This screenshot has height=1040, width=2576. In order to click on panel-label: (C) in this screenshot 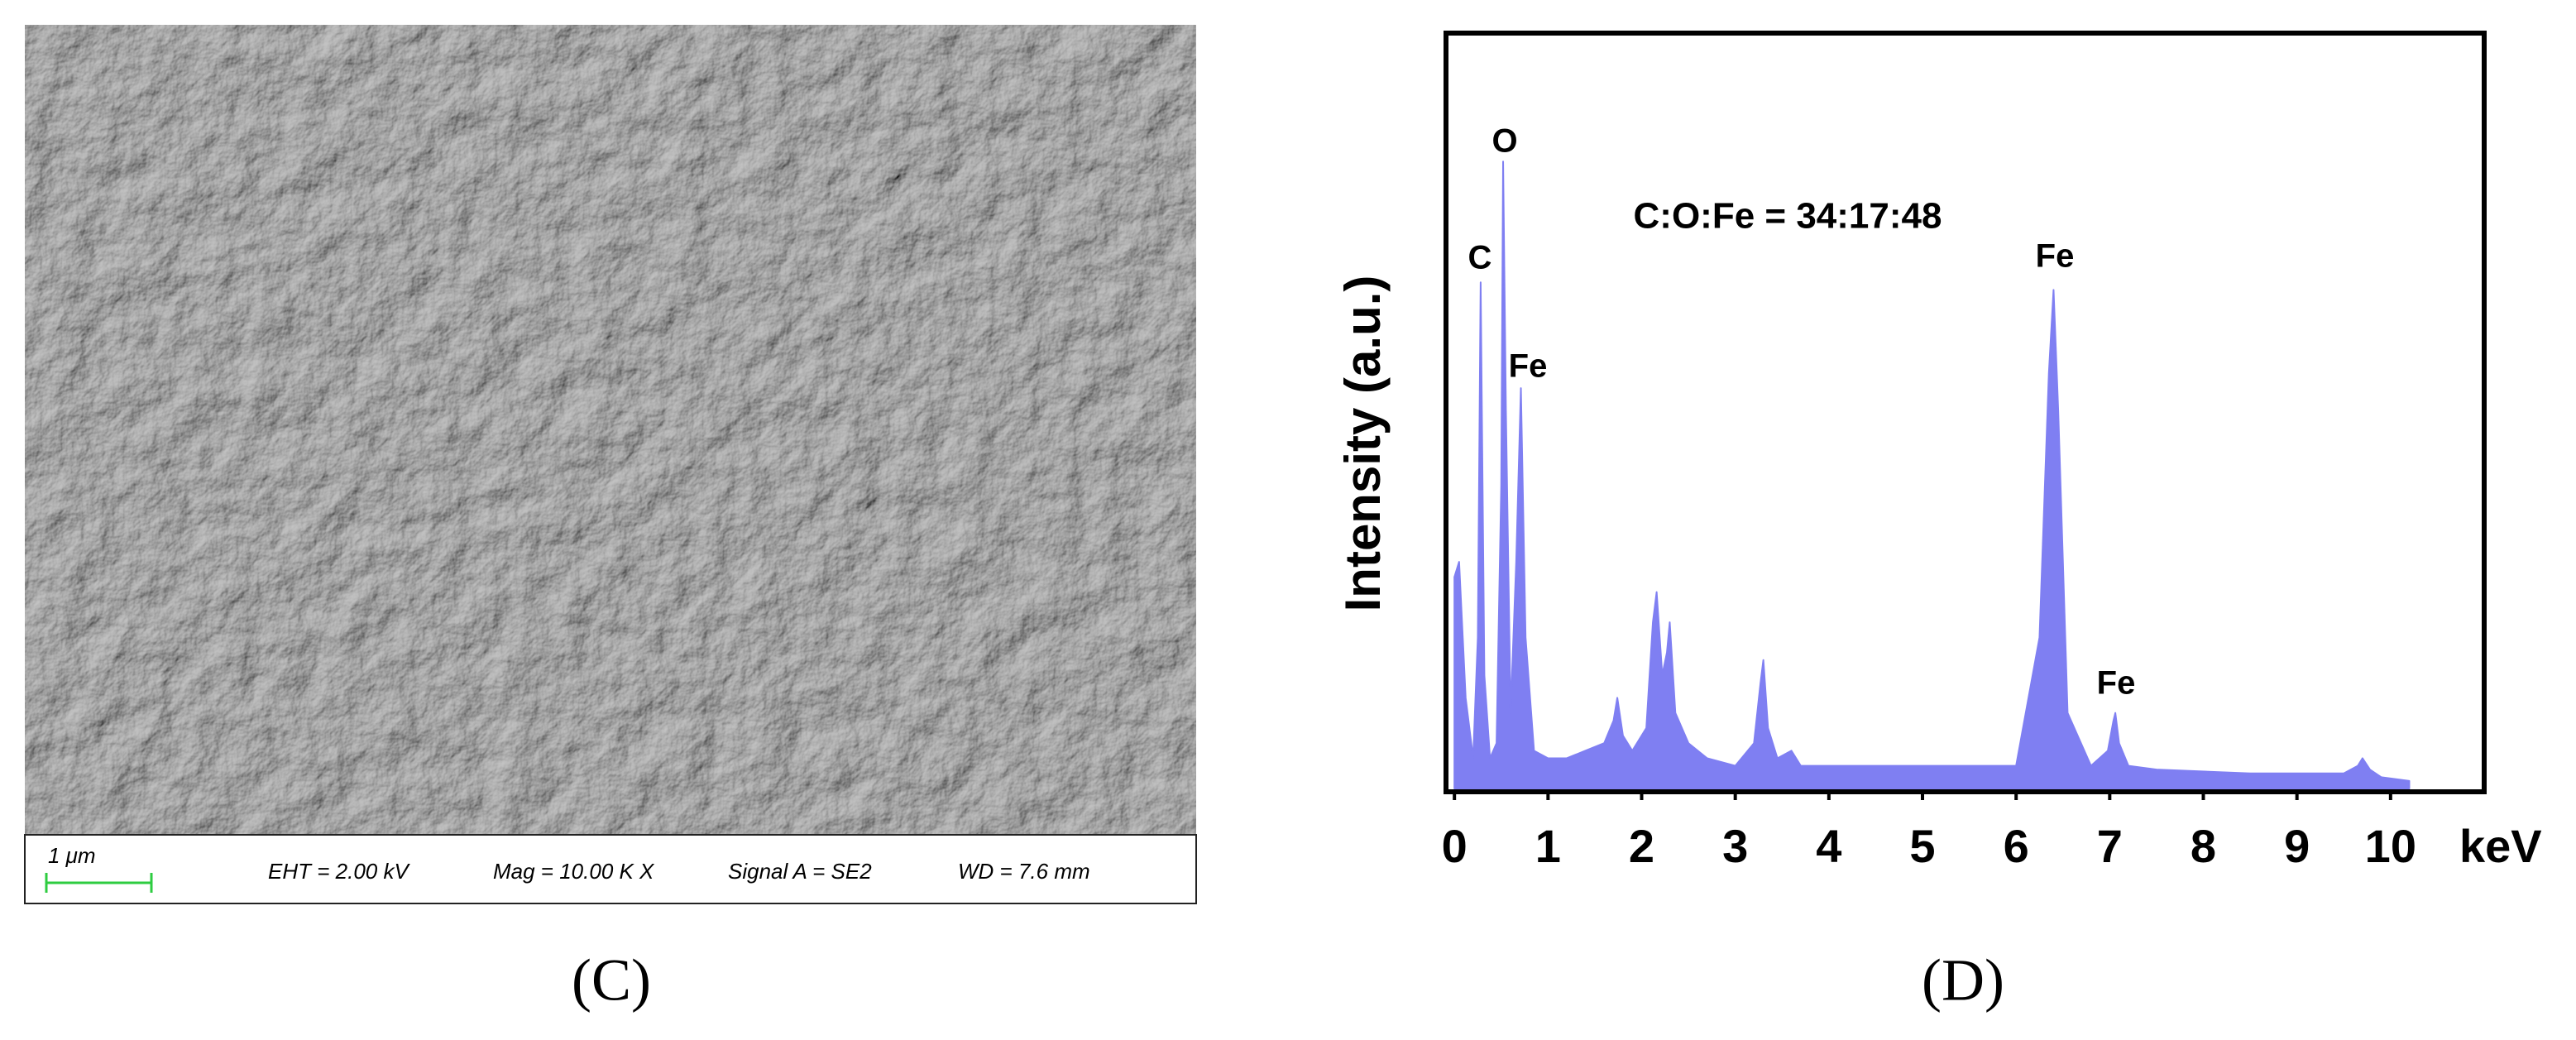, I will do `click(611, 980)`.